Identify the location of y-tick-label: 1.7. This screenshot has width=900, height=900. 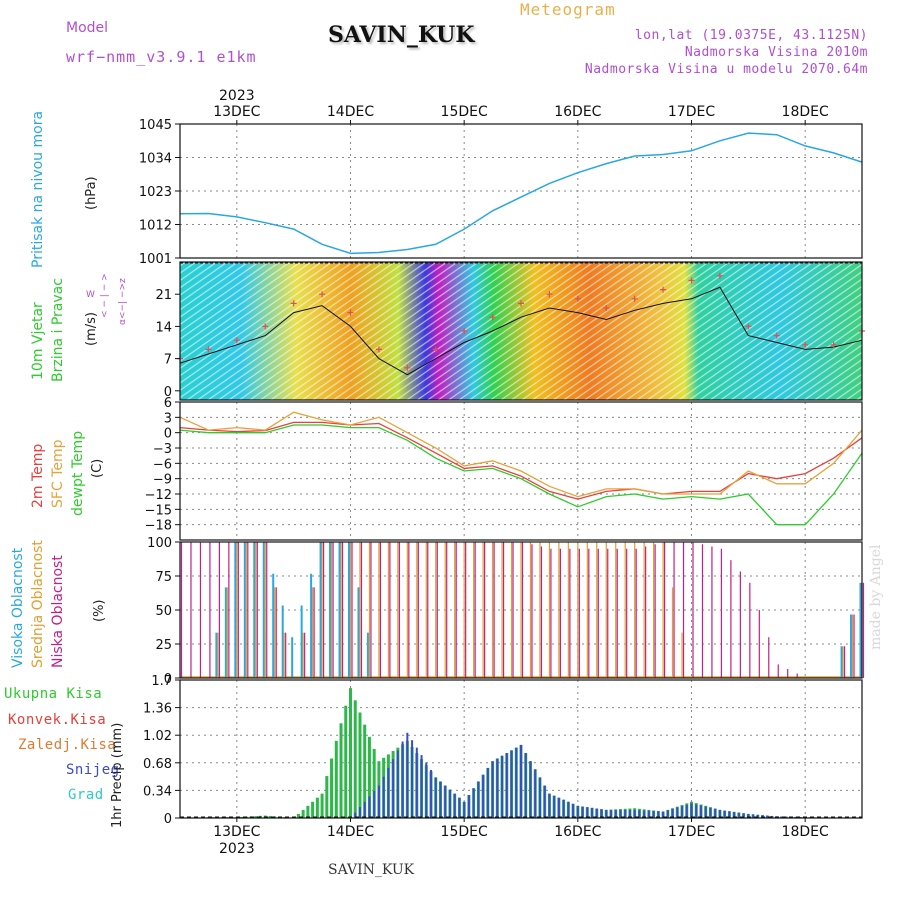
(161, 681).